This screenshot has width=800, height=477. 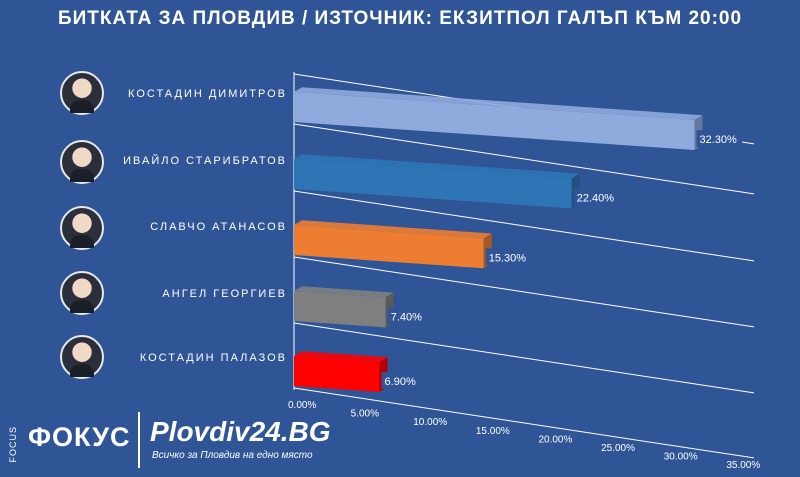 I want to click on data-label: 6.90%, so click(x=400, y=382).